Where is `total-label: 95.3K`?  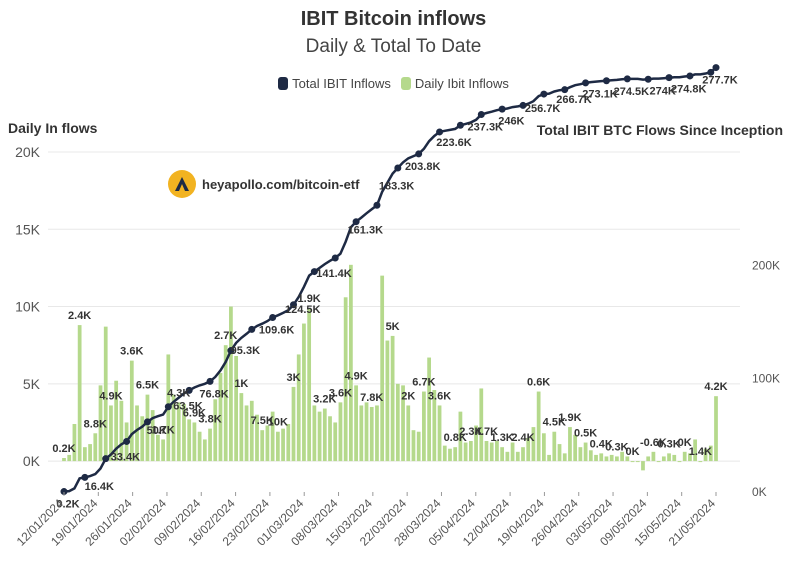 total-label: 95.3K is located at coordinates (245, 351).